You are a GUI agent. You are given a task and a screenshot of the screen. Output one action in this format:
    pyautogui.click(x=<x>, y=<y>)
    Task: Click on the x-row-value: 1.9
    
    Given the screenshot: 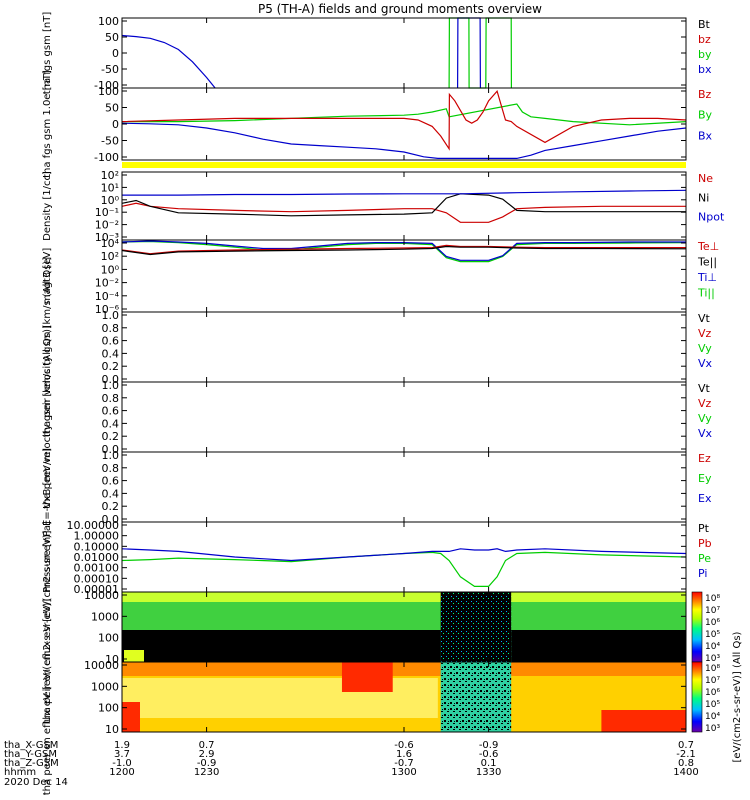 What is the action you would take?
    pyautogui.click(x=122, y=745)
    